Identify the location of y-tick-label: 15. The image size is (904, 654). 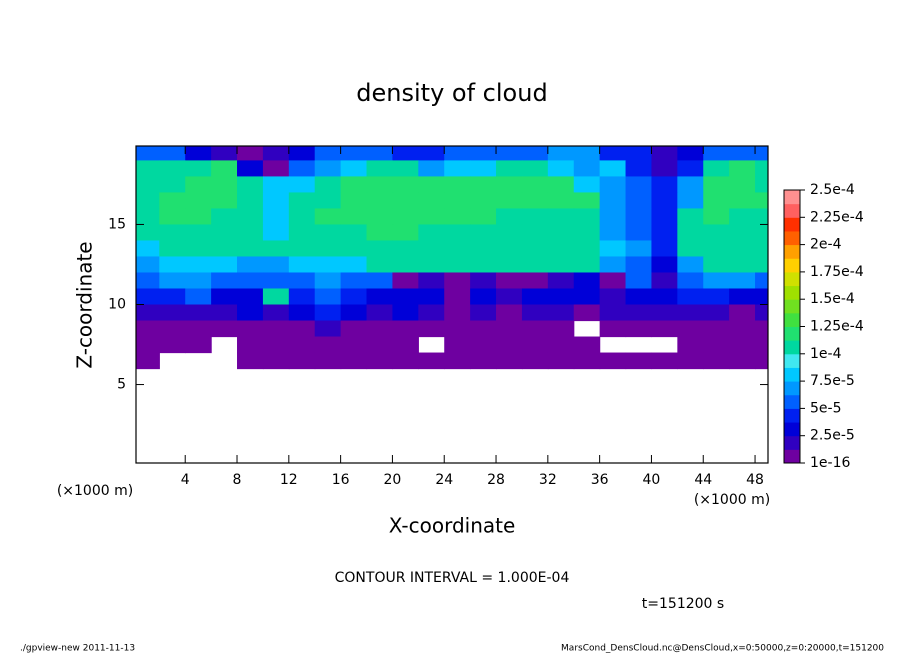
(117, 224).